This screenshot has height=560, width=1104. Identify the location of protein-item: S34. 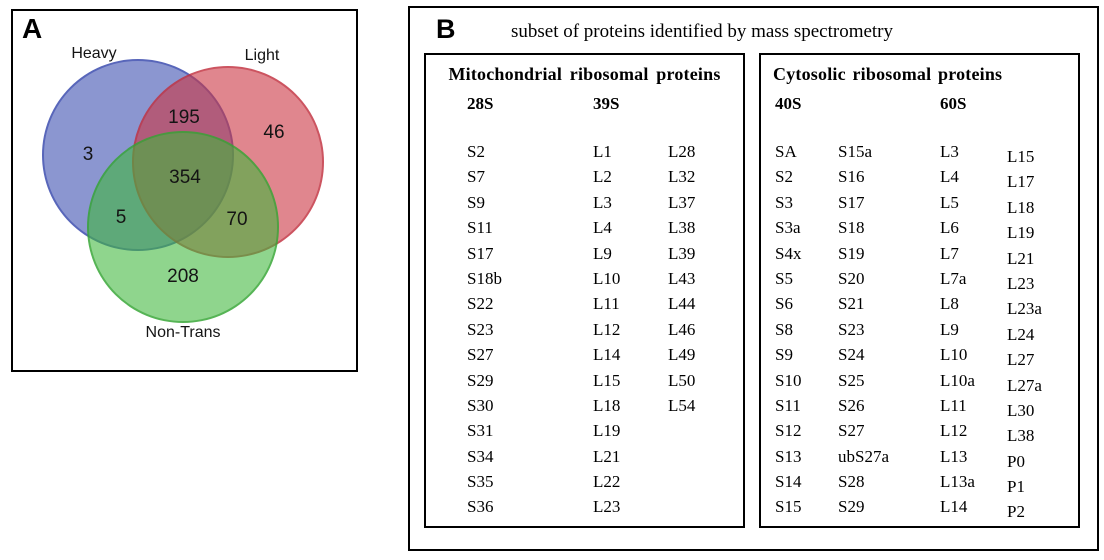
(480, 456).